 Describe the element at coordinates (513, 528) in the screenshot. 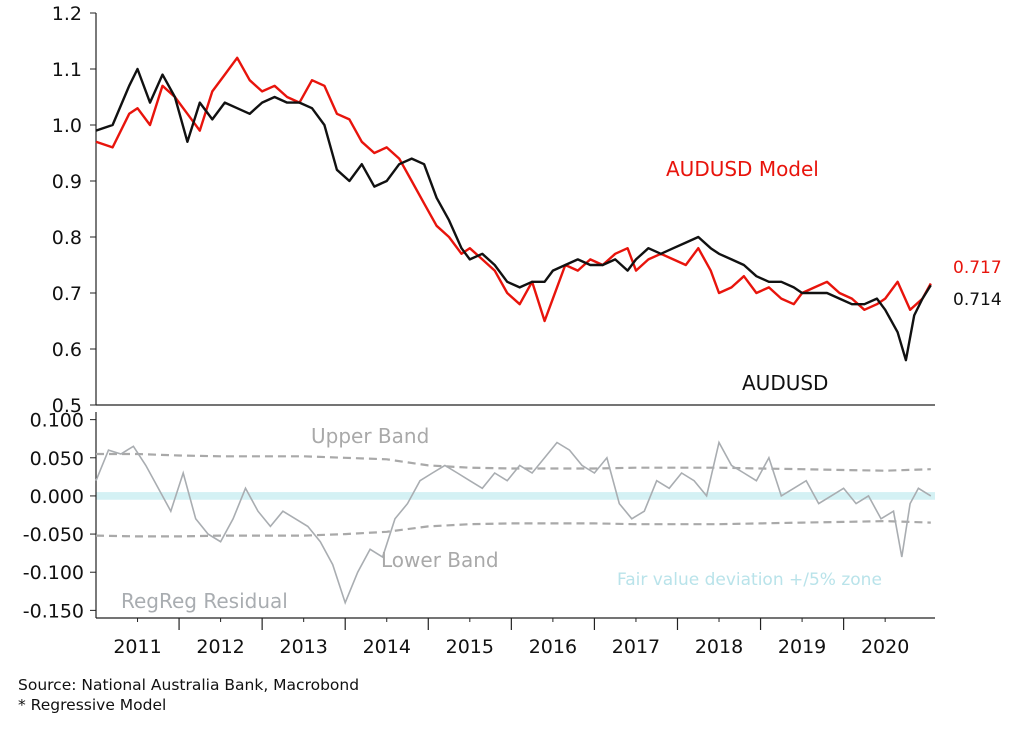

I see `lower-band-line` at that location.